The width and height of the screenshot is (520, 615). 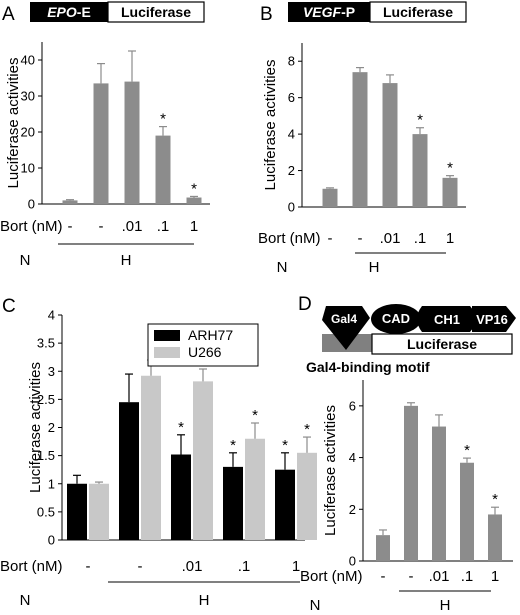 I want to click on cad-label: CAD, so click(x=396, y=318).